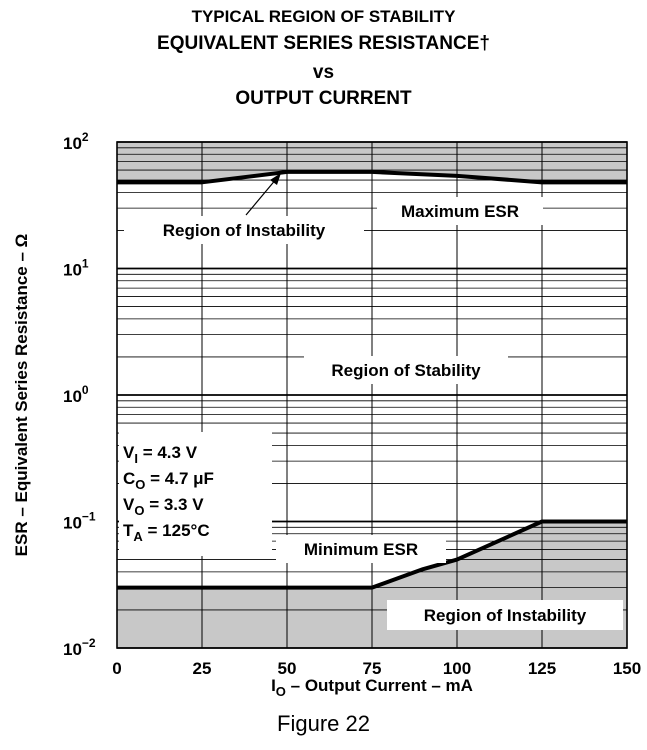 This screenshot has height=750, width=647. Describe the element at coordinates (85, 390) in the screenshot. I see `y-tick-exponent: 0` at that location.